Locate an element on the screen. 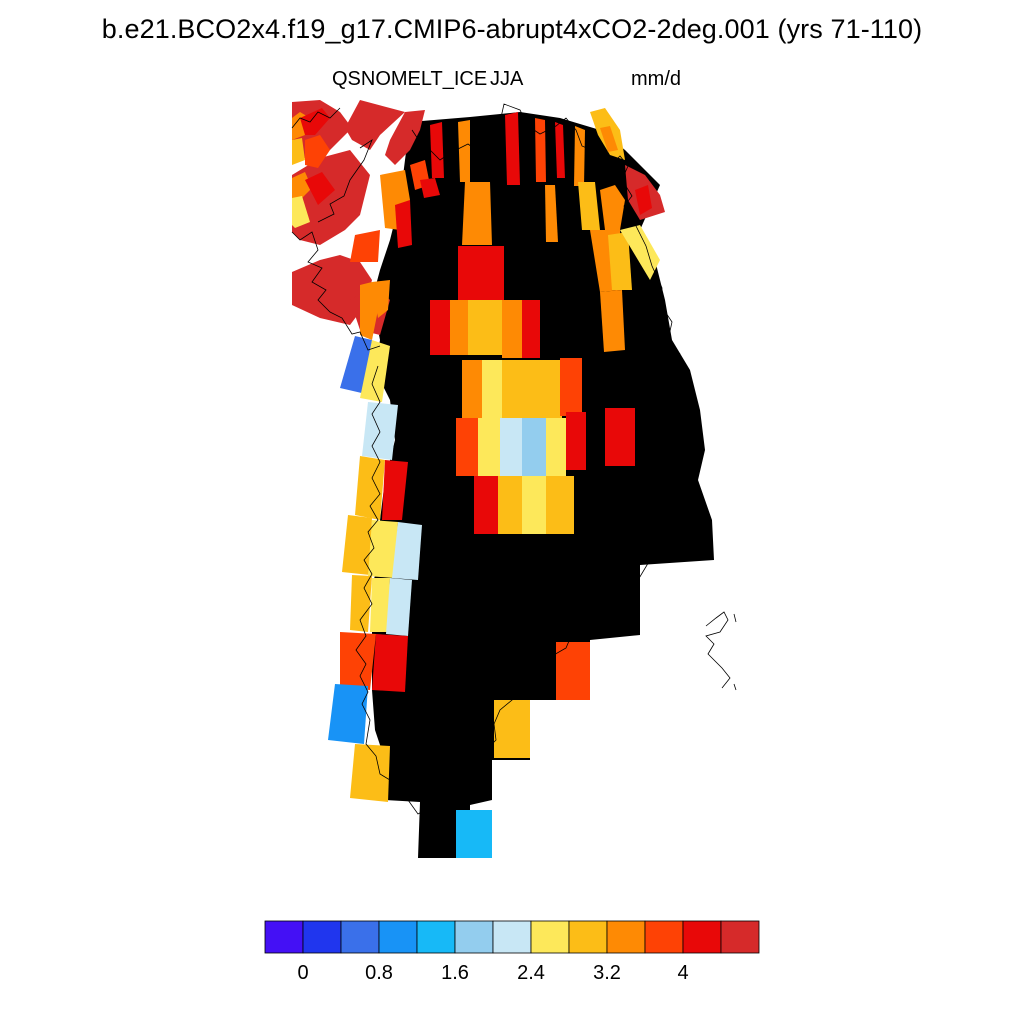 Image resolution: width=1024 pixels, height=1024 pixels. variable-label: QSNOMELT_ICE is located at coordinates (410, 79).